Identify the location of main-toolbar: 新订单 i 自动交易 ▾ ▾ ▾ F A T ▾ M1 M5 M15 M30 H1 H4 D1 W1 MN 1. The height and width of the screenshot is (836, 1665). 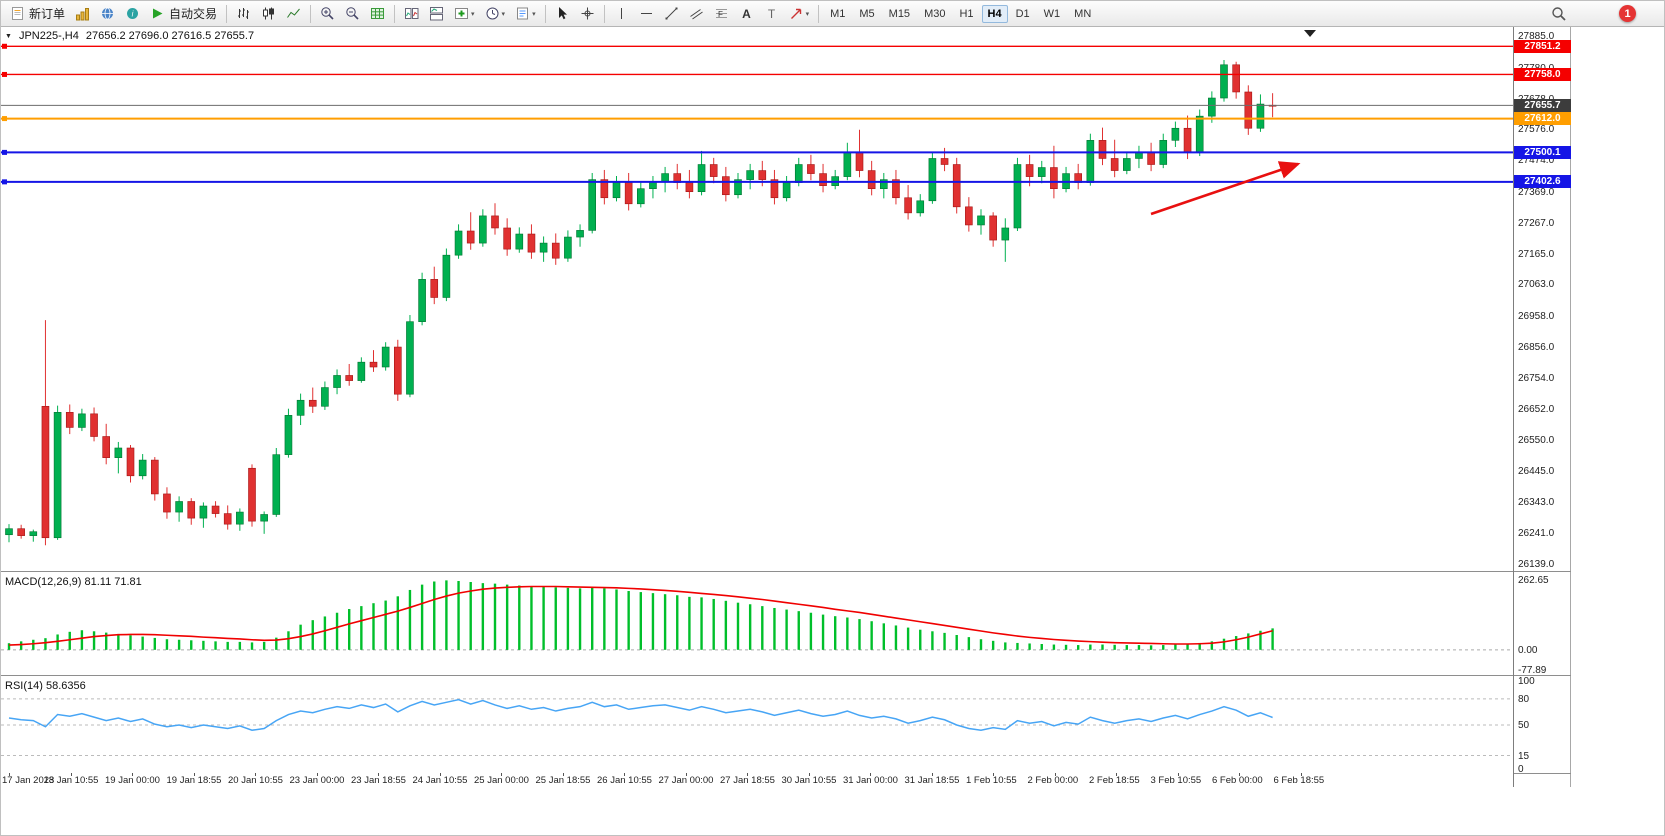
(832, 14).